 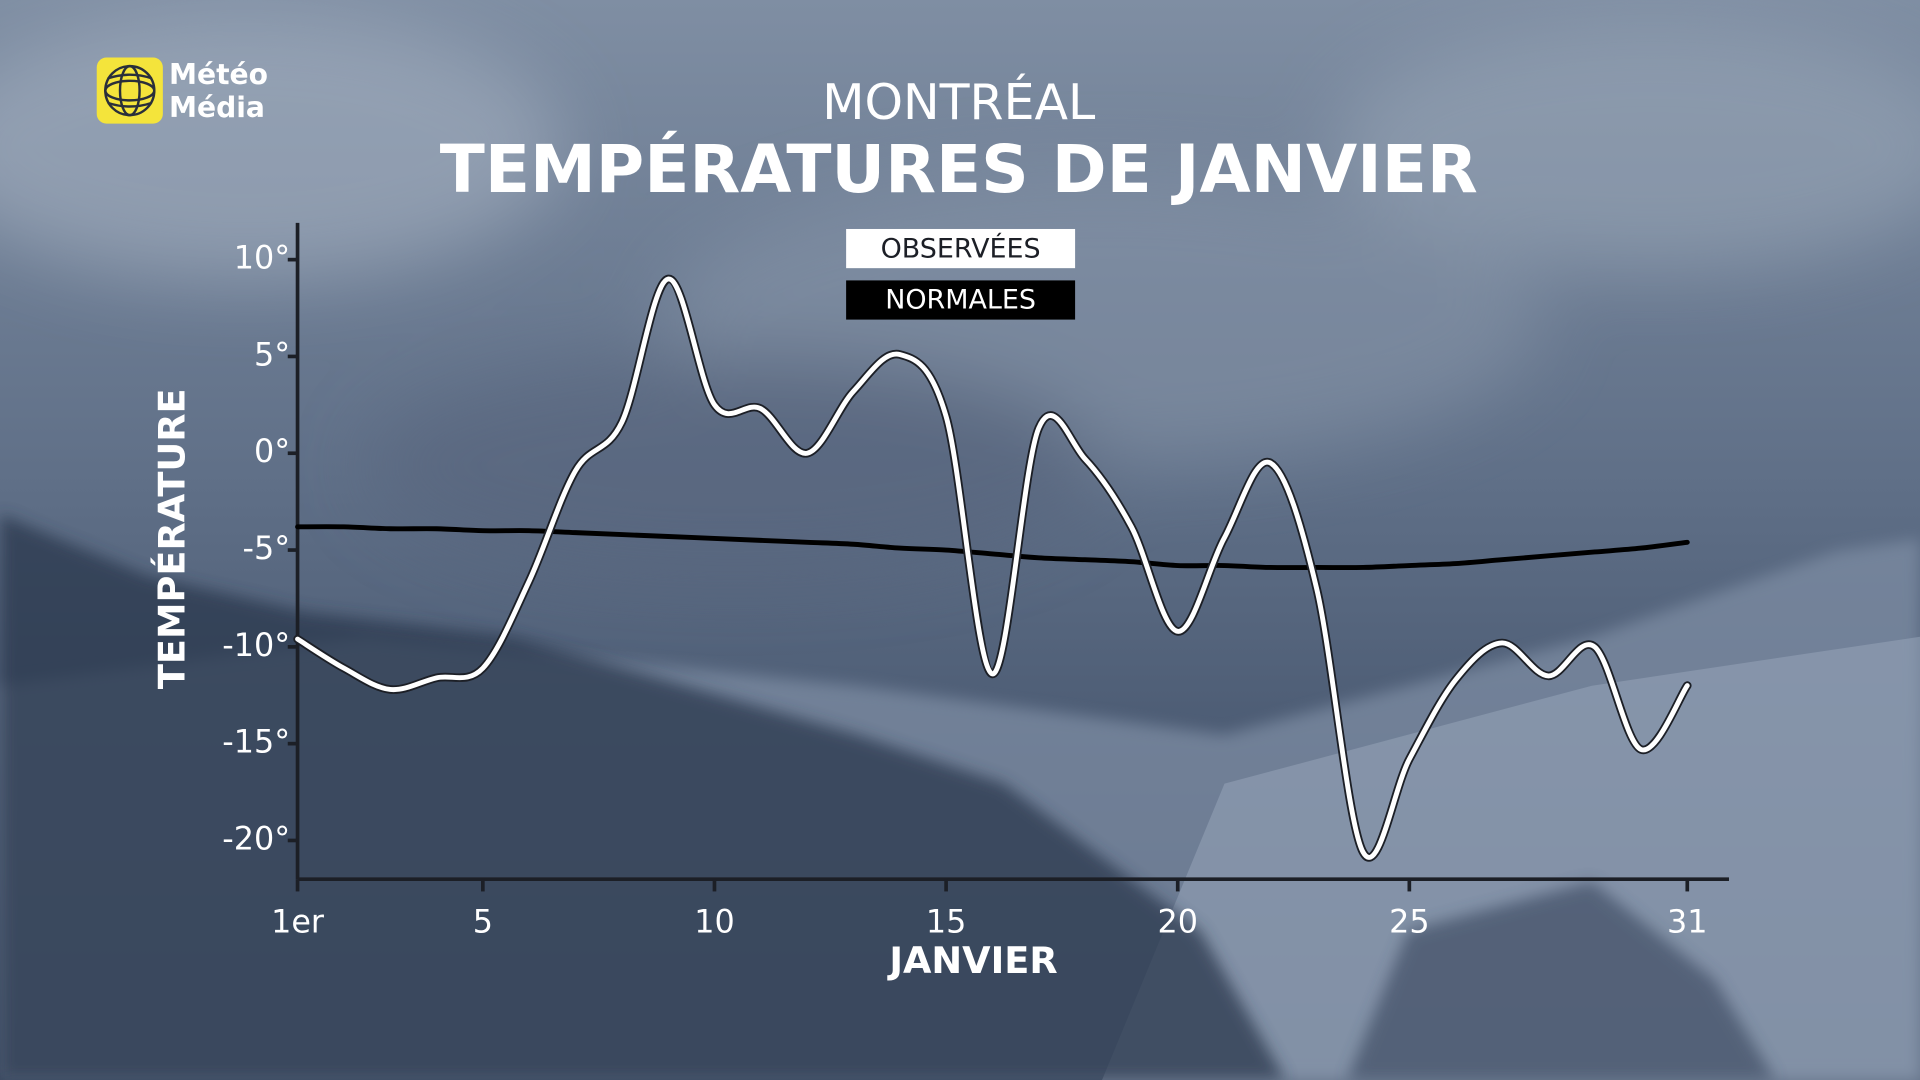 I want to click on legend-label: OBSERVÉES, so click(x=961, y=248).